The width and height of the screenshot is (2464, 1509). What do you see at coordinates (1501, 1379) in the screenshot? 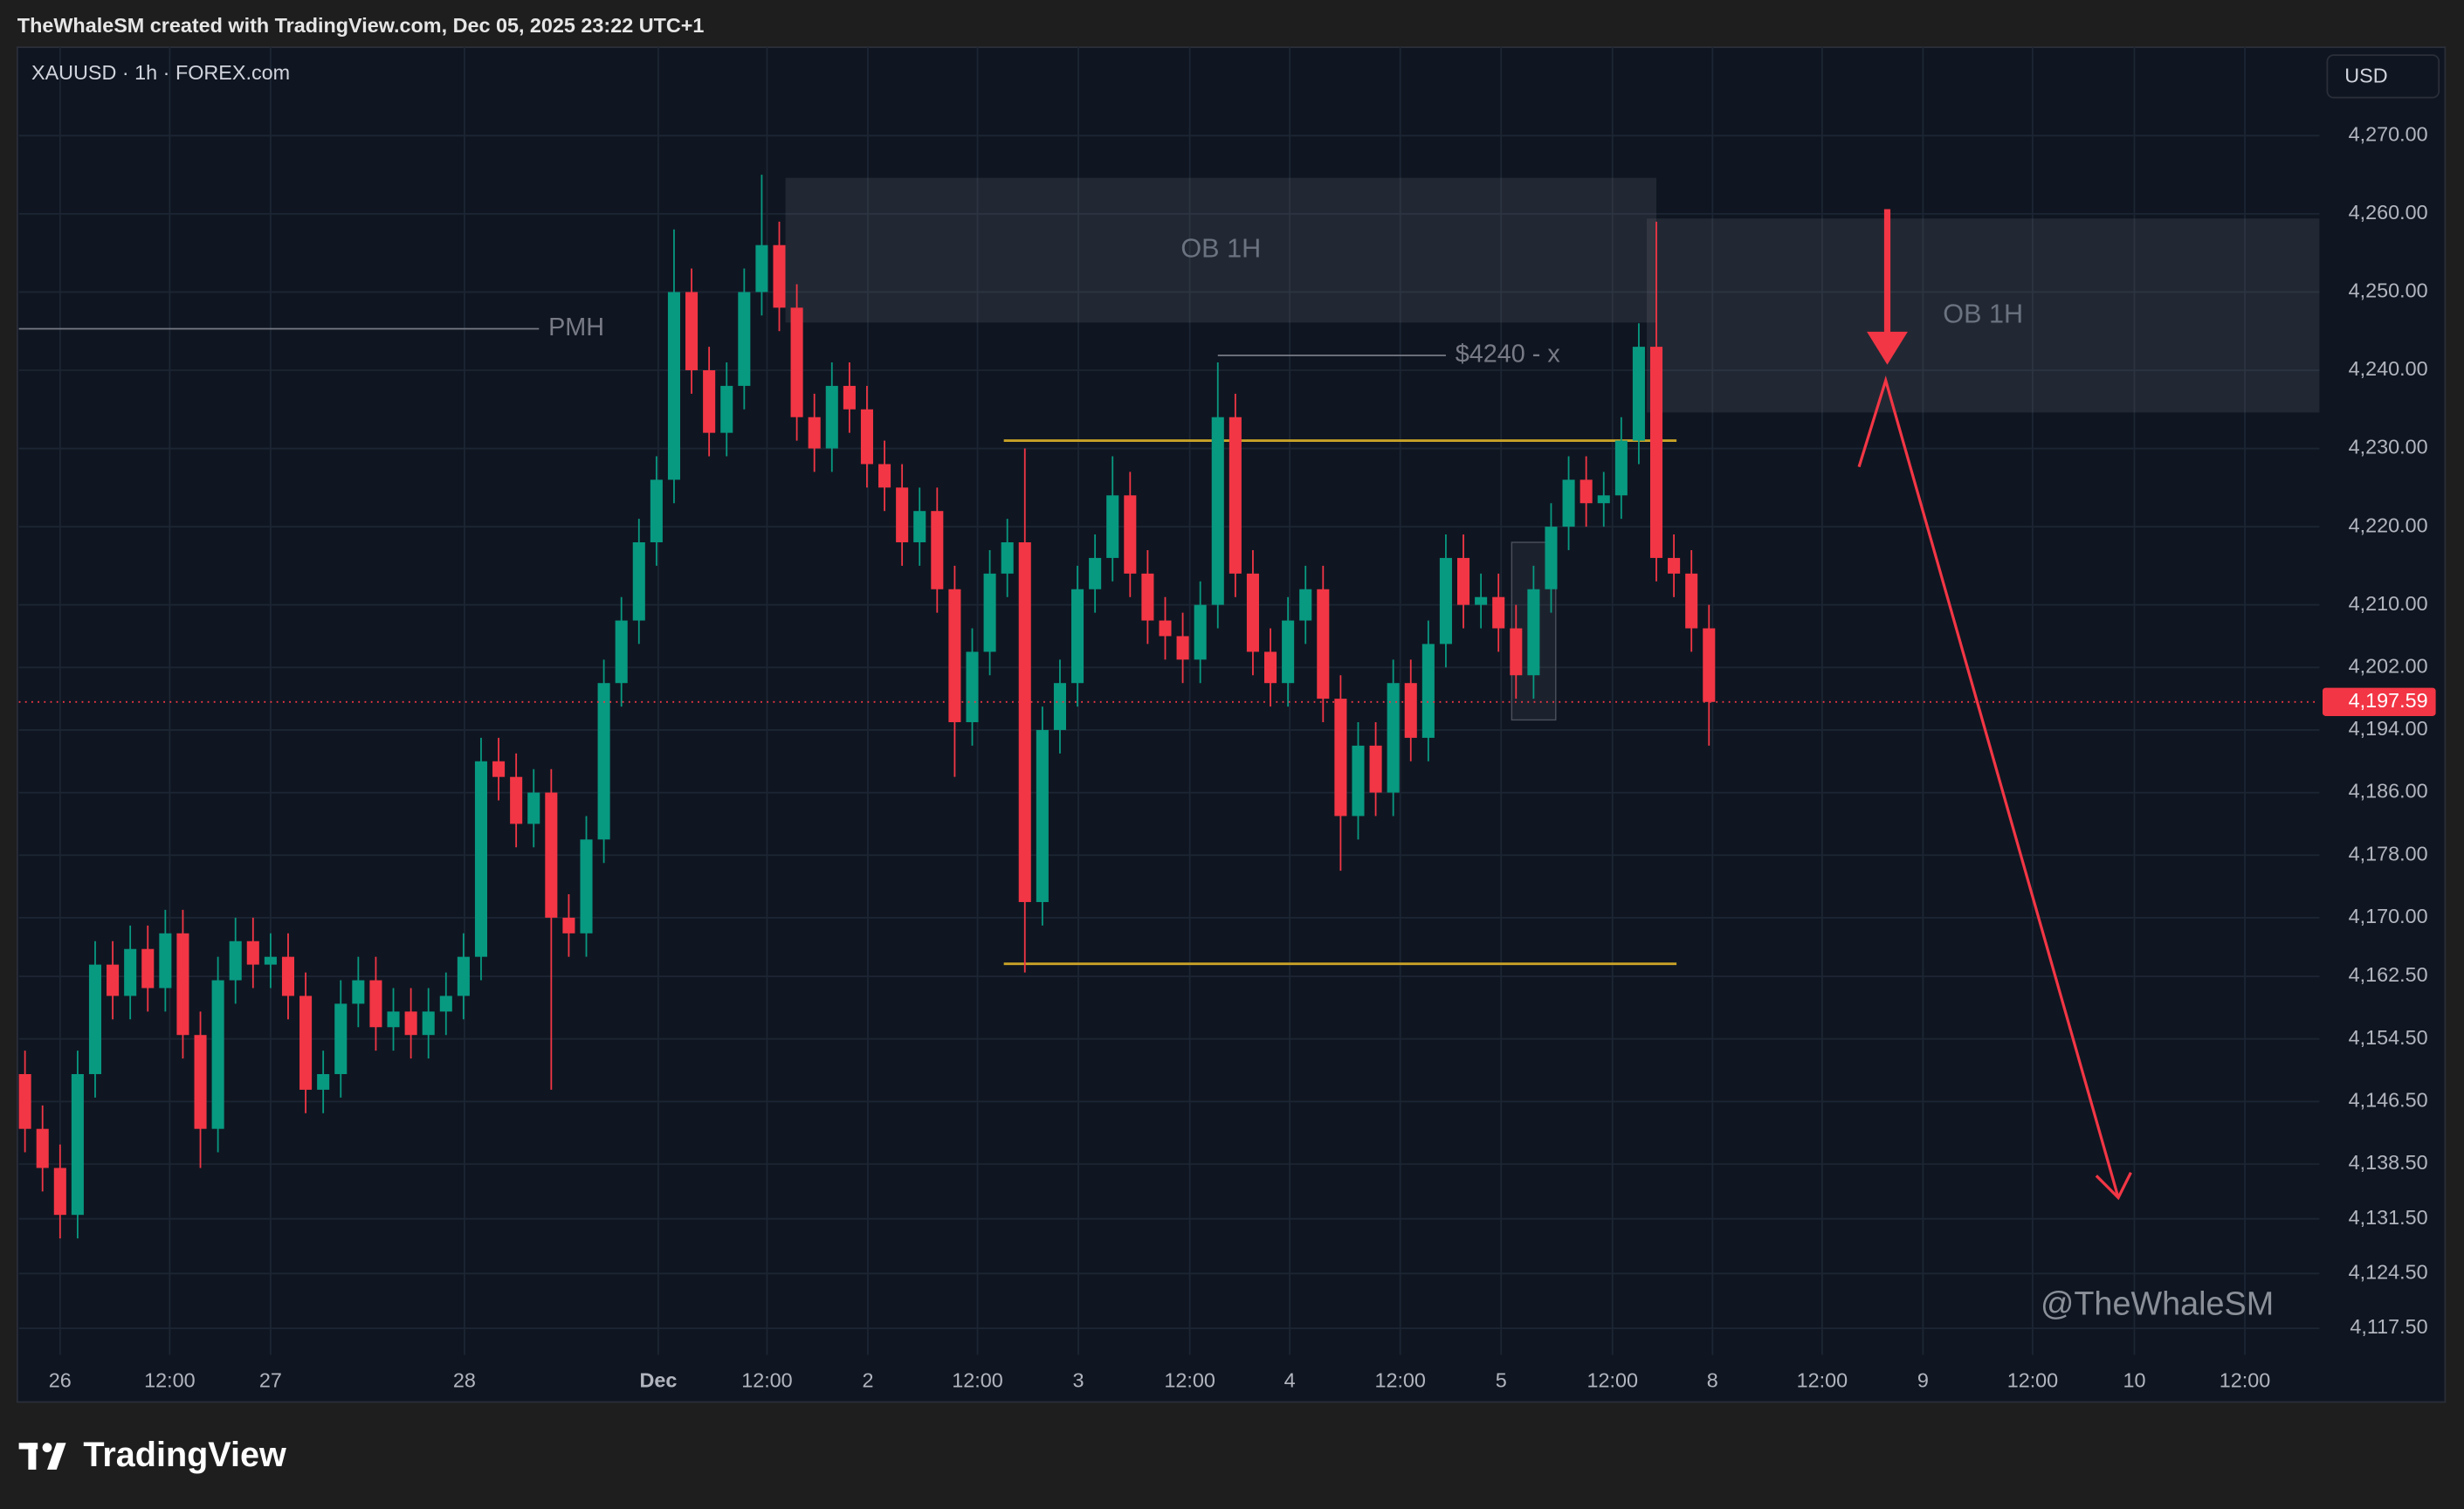
I see `x-tick-label: 5` at bounding box center [1501, 1379].